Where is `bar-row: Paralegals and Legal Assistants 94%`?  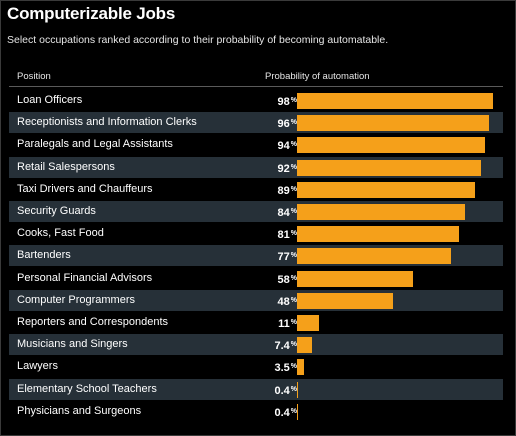 bar-row: Paralegals and Legal Assistants 94% is located at coordinates (256, 144).